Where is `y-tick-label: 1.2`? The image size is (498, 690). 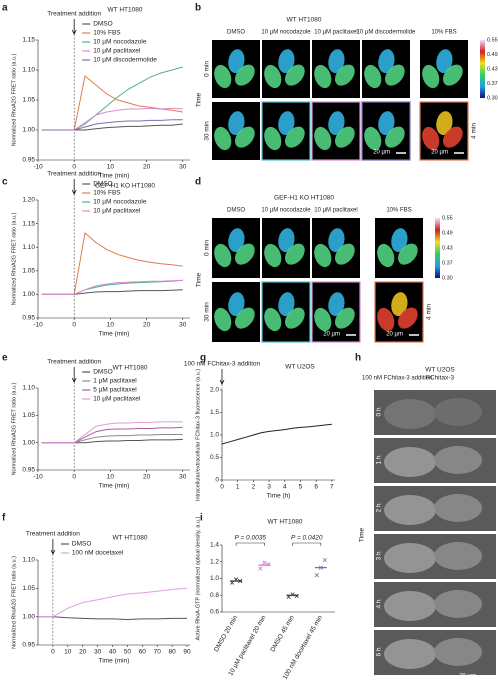 y-tick-label: 1.2 is located at coordinates (214, 561).